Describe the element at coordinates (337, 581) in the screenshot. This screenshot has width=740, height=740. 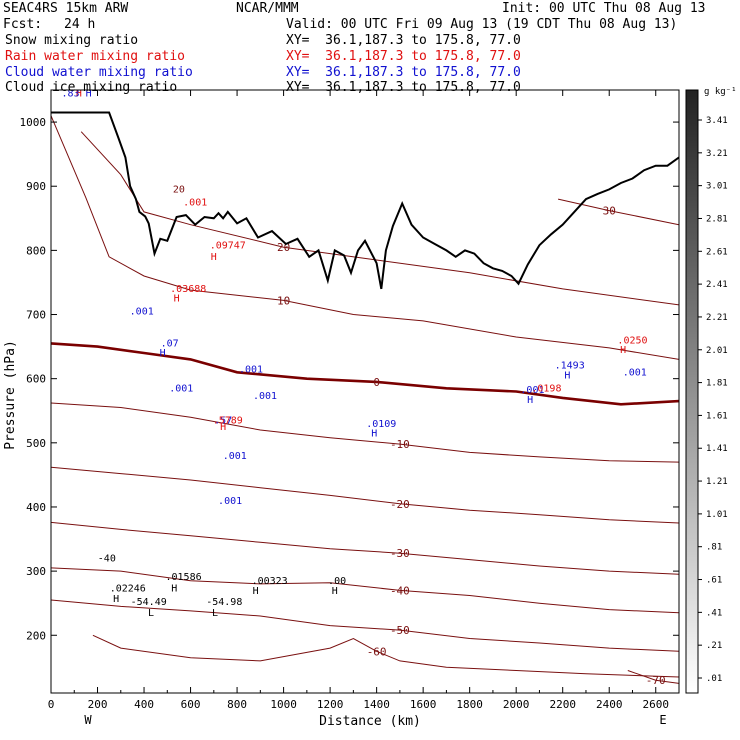
I see `contour-annotation: .00` at that location.